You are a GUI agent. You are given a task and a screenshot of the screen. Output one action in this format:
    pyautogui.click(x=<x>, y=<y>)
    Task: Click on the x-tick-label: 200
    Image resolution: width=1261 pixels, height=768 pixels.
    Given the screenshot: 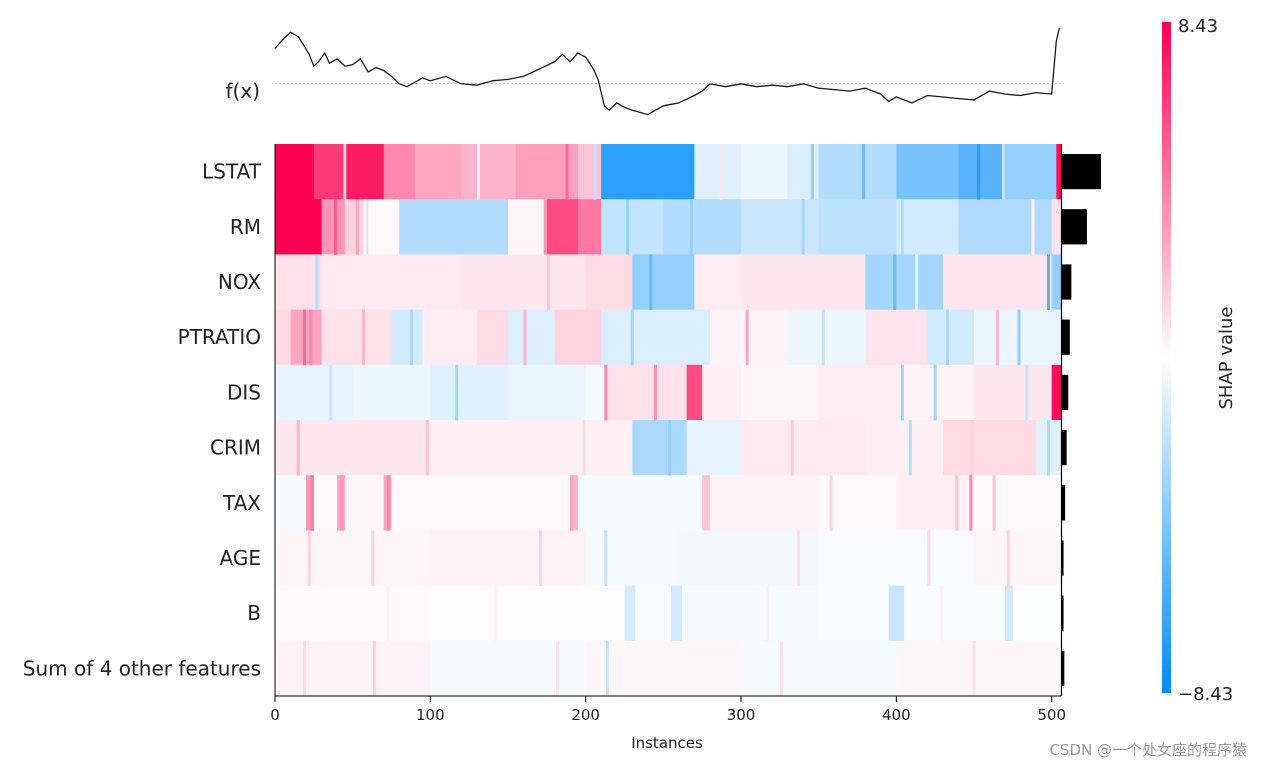 What is the action you would take?
    pyautogui.click(x=585, y=715)
    